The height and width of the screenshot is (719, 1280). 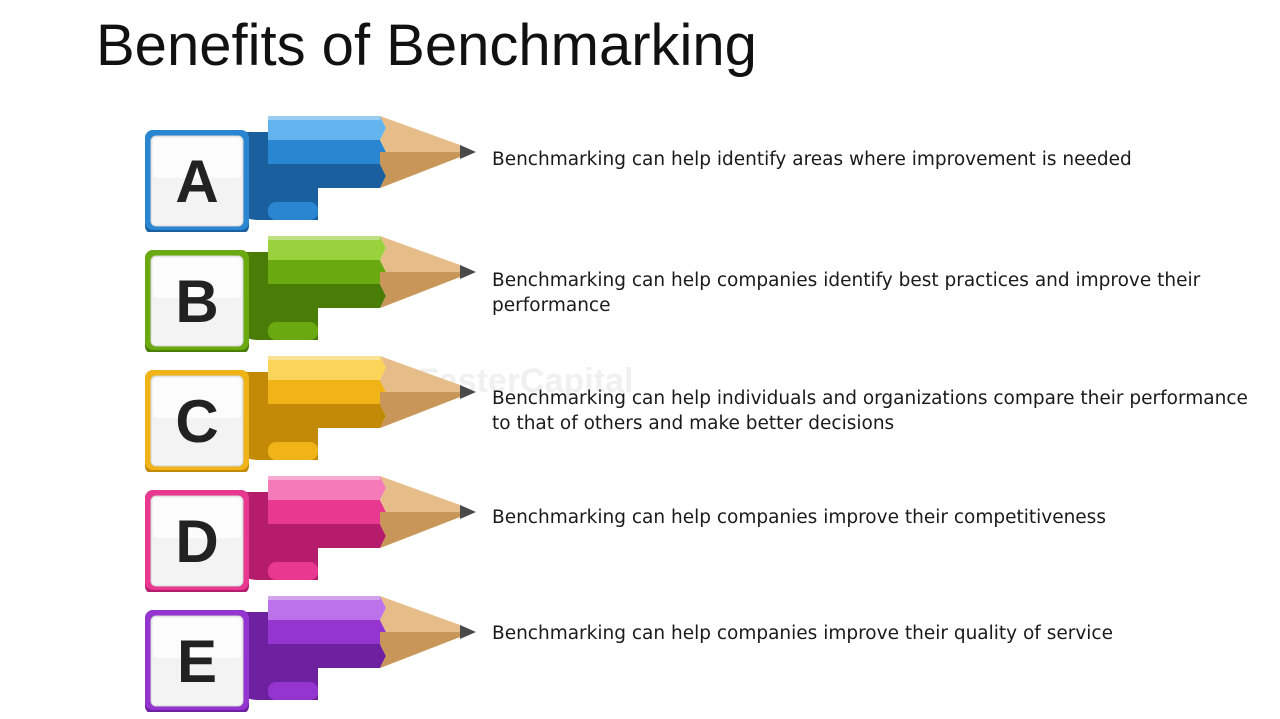 What do you see at coordinates (426, 45) in the screenshot?
I see `page-title: Benefits of Benchmarking` at bounding box center [426, 45].